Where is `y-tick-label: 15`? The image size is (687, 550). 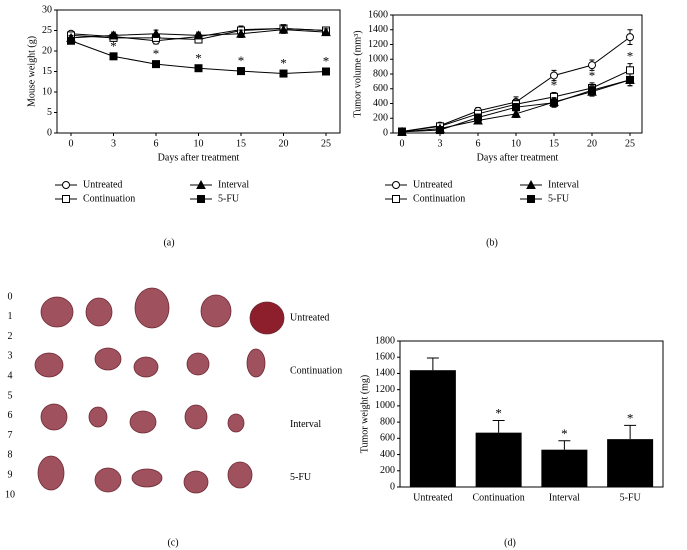
y-tick-label: 15 is located at coordinates (47, 71).